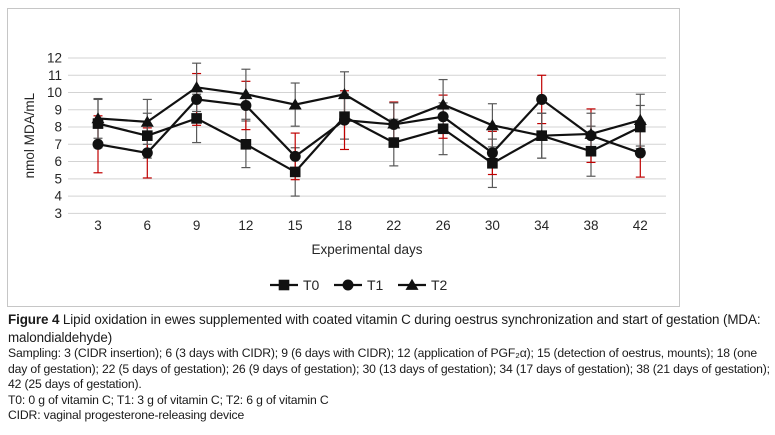 The image size is (775, 435). Describe the element at coordinates (393, 225) in the screenshot. I see `x-tick-label: 22` at that location.